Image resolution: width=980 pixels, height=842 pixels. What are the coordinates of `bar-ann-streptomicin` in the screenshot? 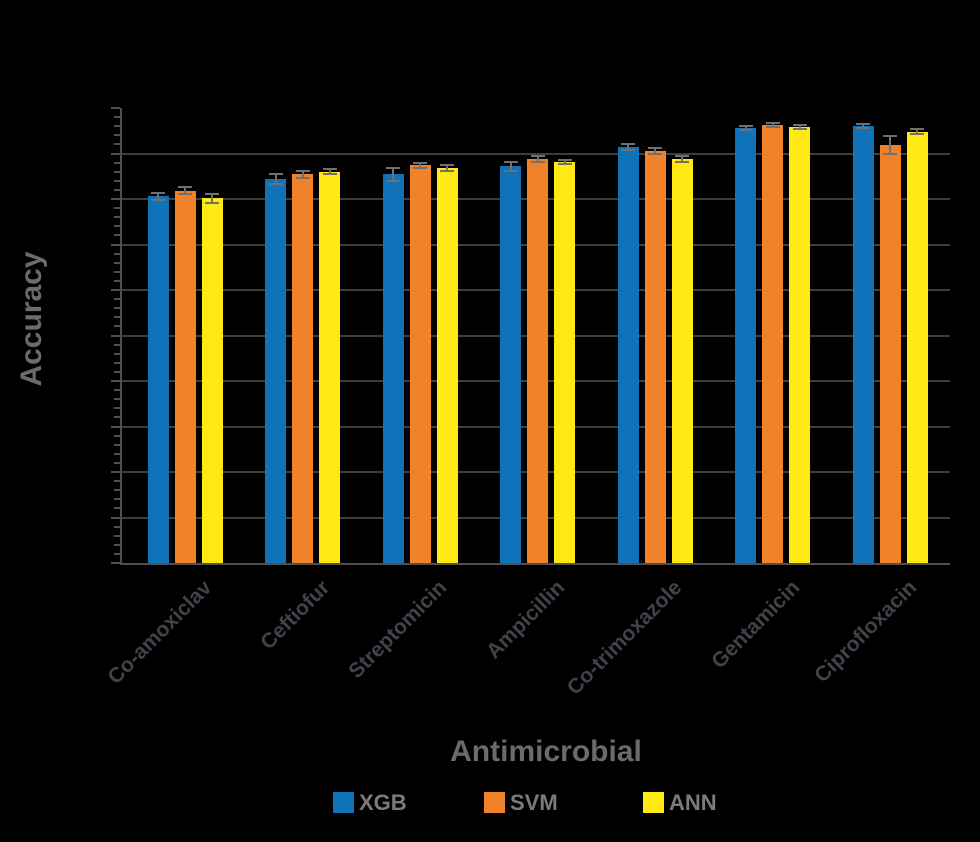 It's located at (447, 366).